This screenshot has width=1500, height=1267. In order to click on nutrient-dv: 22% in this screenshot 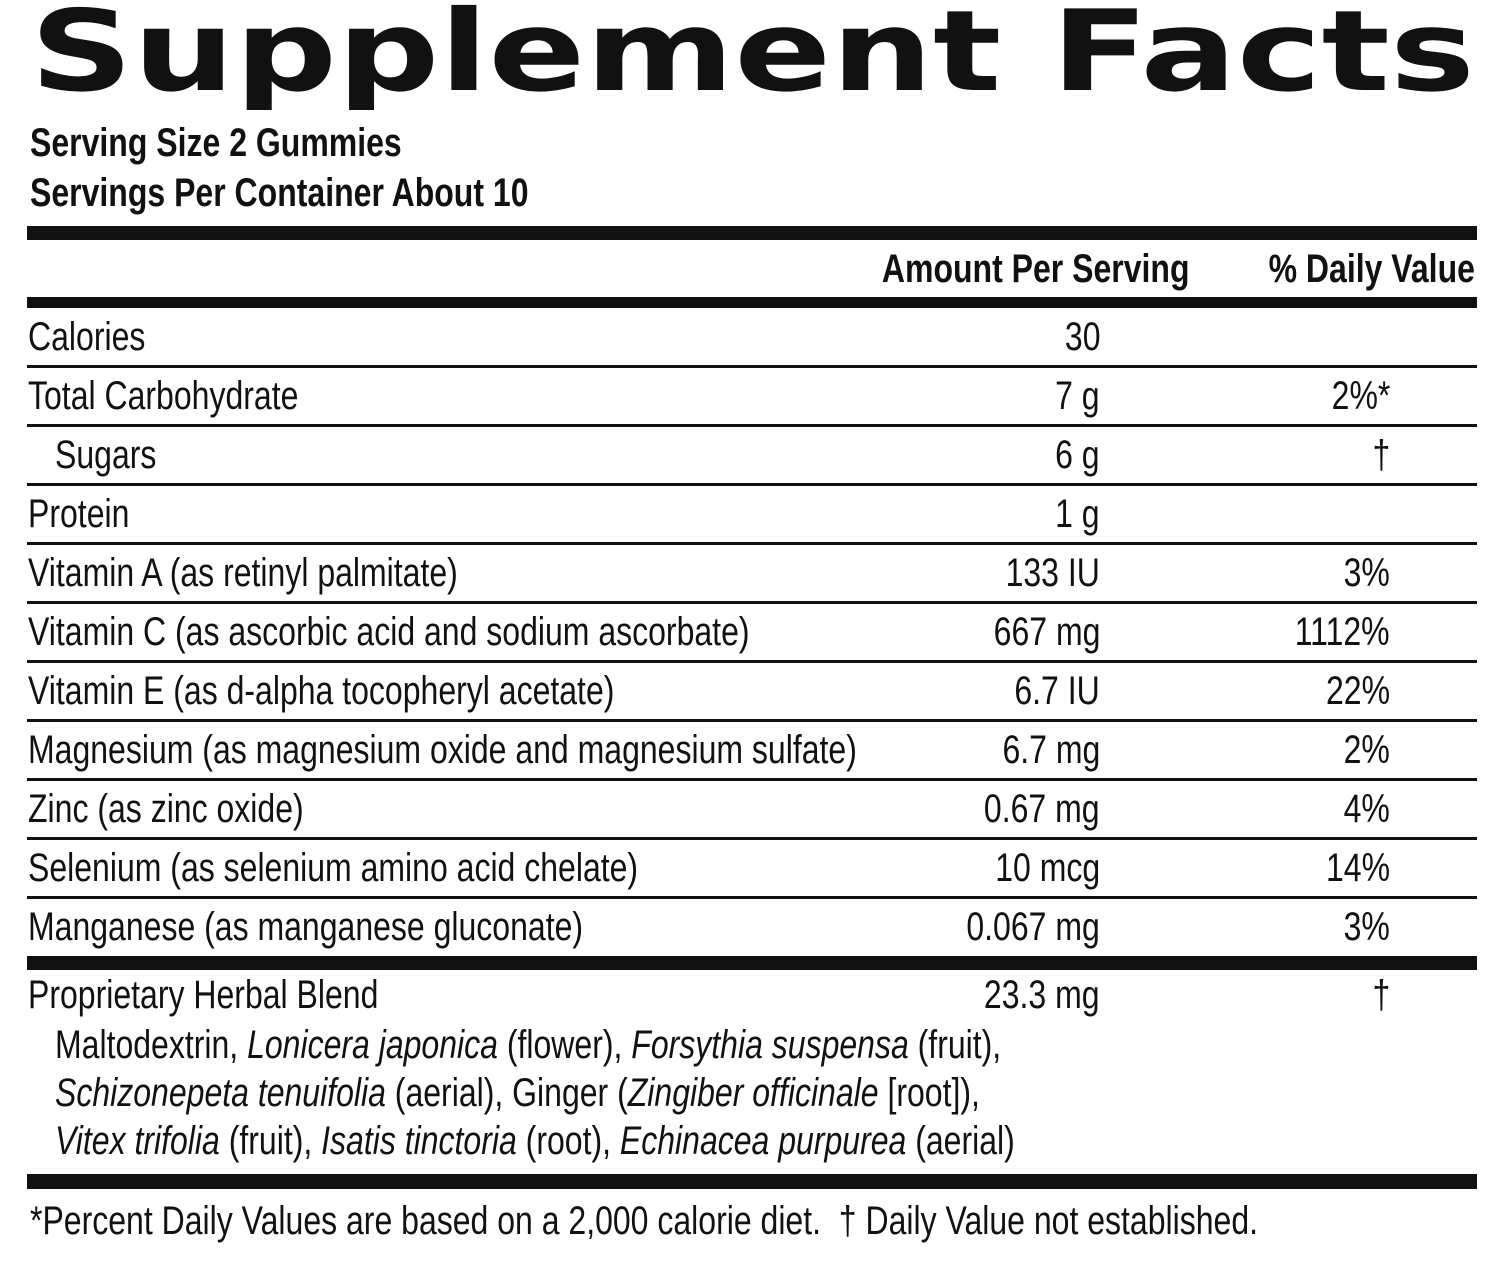, I will do `click(1357, 691)`.